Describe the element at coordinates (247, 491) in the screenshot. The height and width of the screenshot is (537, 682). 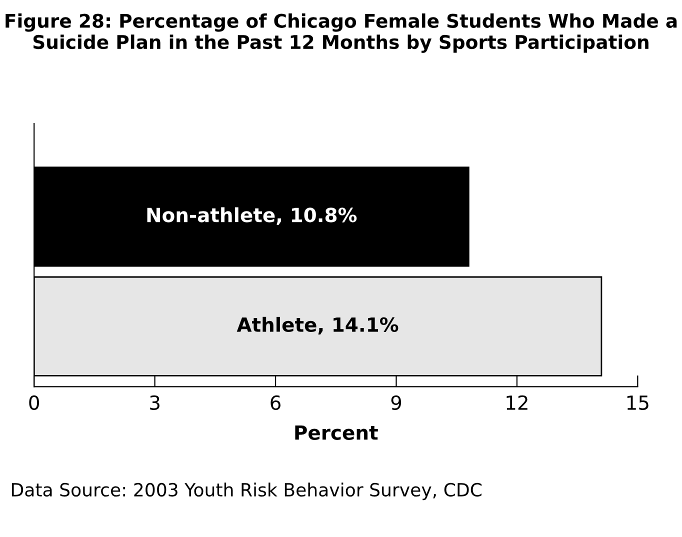
I see `source-note: Data Source: 2003 Youth Risk Behavior Survey, CDC` at that location.